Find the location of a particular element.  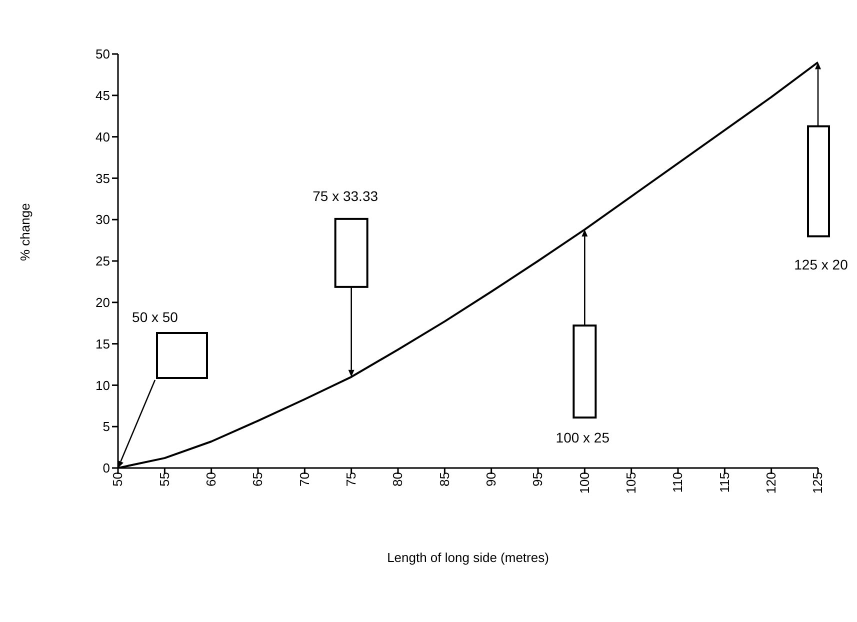

x-tick-label: 90 is located at coordinates (491, 479).